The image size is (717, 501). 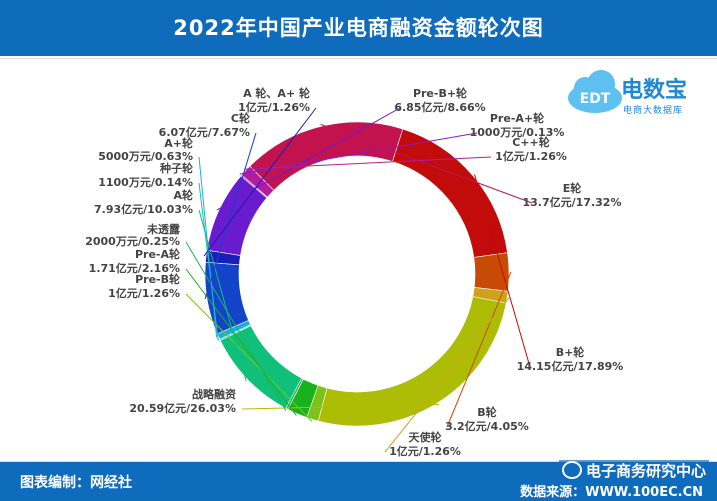 What do you see at coordinates (143, 209) in the screenshot?
I see `slice-value-label-11: 7.93亿元/10.03%` at bounding box center [143, 209].